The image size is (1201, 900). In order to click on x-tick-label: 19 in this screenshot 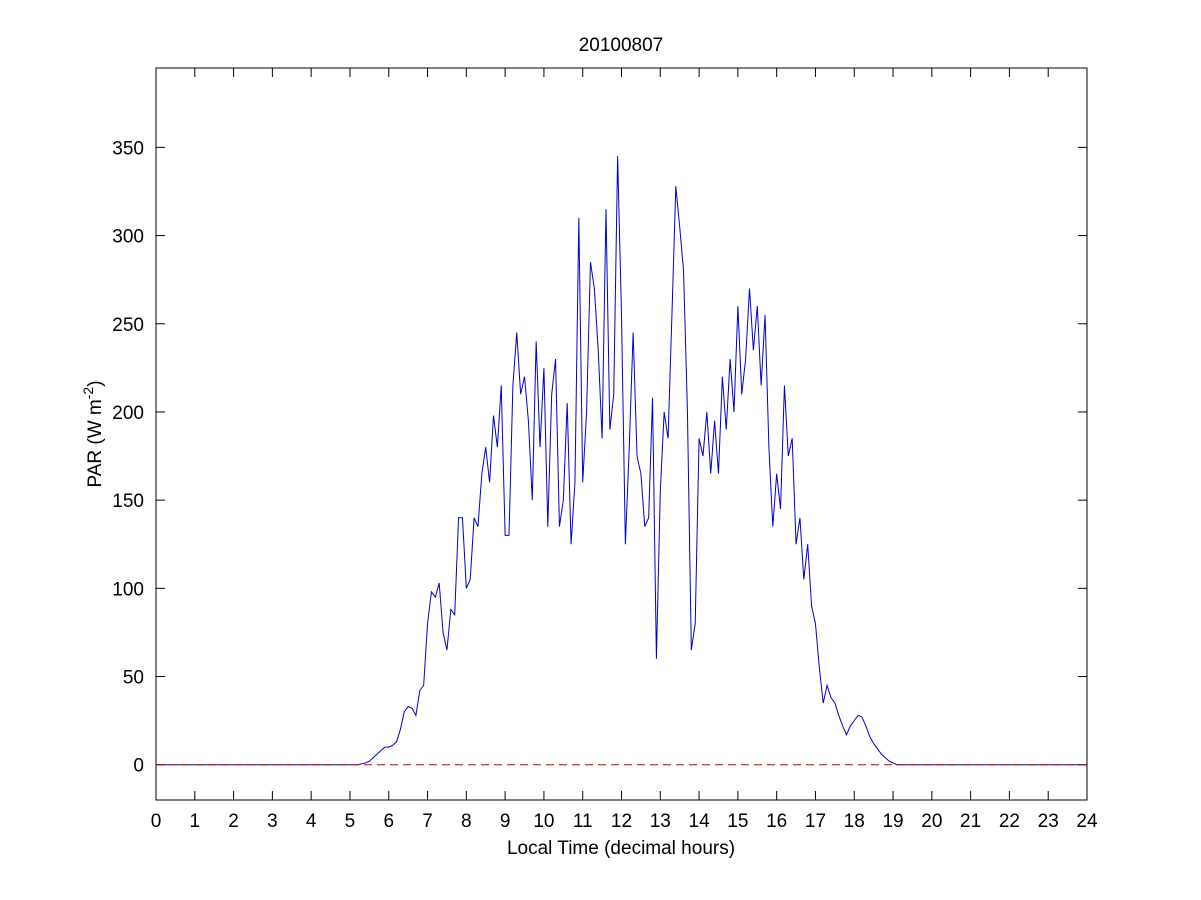, I will do `click(892, 821)`.